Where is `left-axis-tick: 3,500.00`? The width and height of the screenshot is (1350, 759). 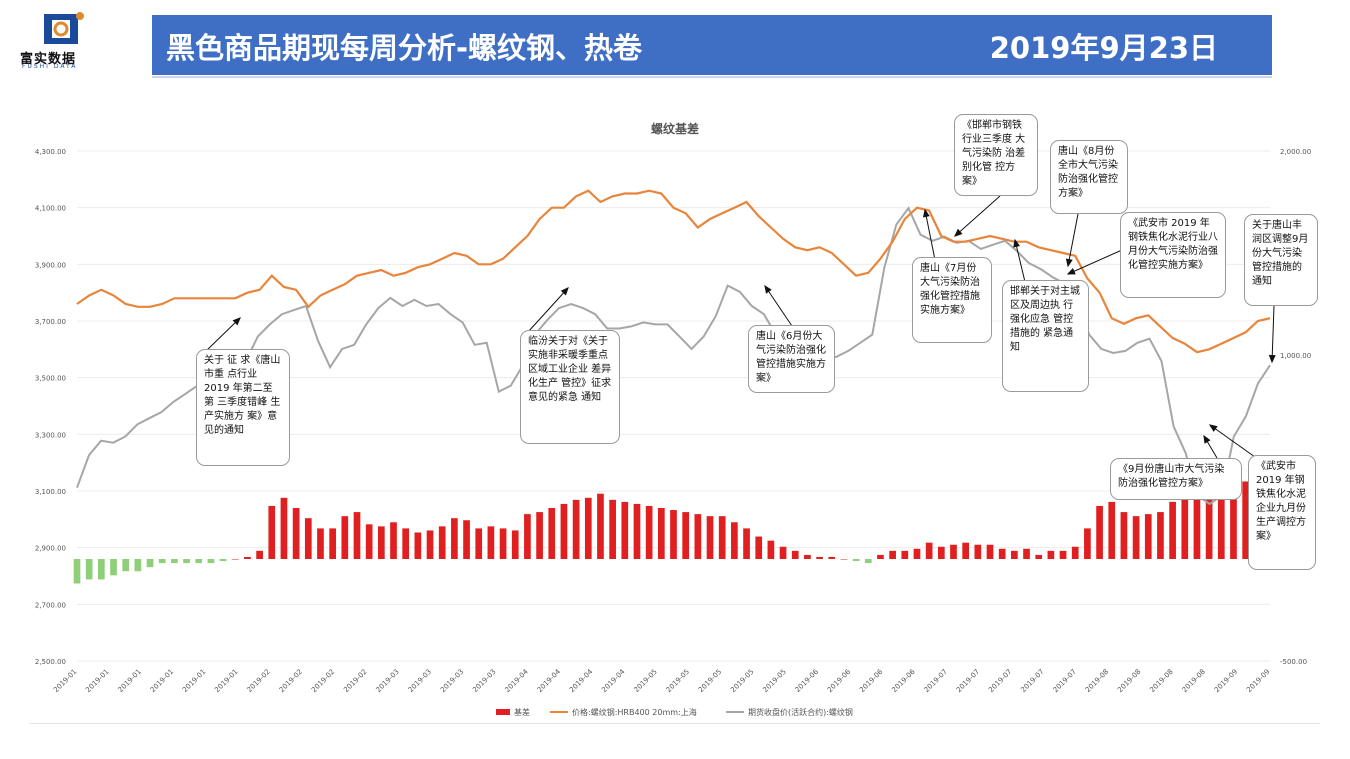
left-axis-tick: 3,500.00 is located at coordinates (50, 379).